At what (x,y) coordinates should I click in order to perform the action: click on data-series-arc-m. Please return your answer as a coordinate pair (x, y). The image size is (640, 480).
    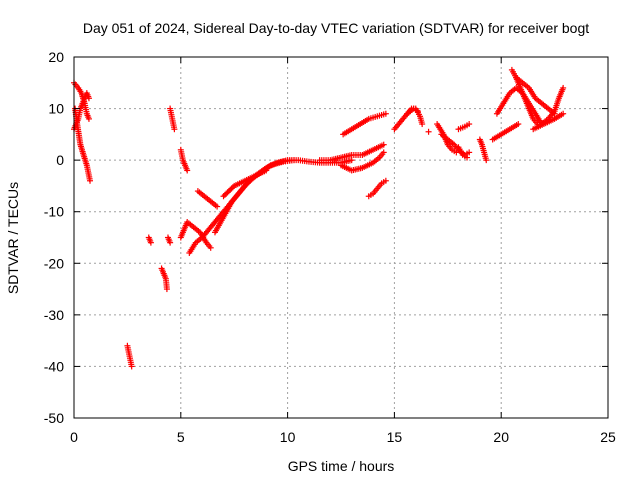
    Looking at the image, I should click on (207, 199).